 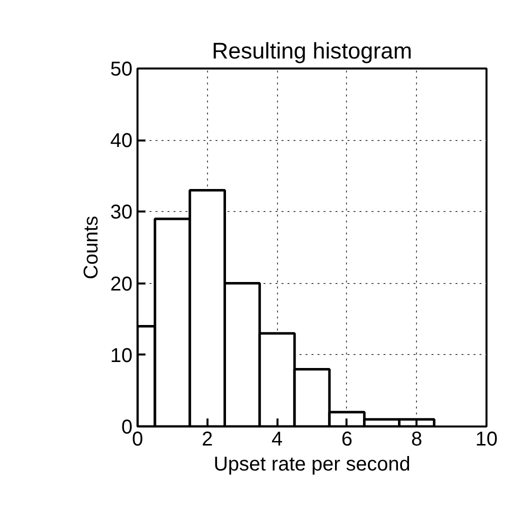 I want to click on x-tick-label: 2, so click(x=207, y=439).